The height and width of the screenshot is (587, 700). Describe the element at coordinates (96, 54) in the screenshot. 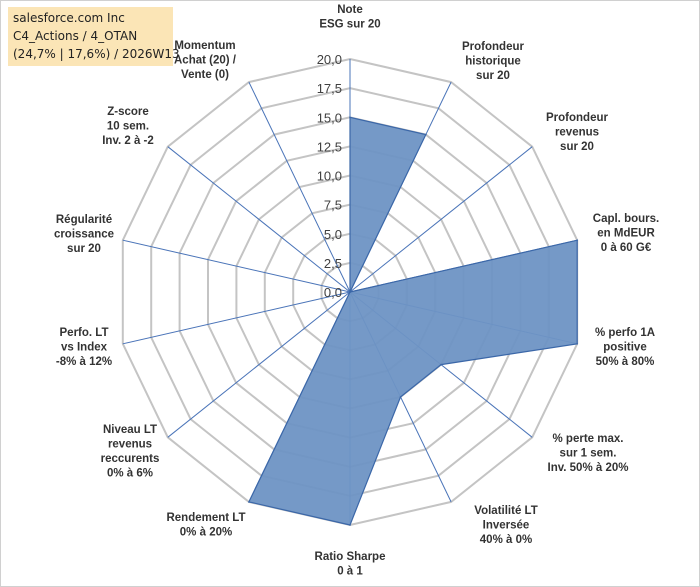

I see `performance-week: (24,7% | 17,6%) / 2026W13` at that location.